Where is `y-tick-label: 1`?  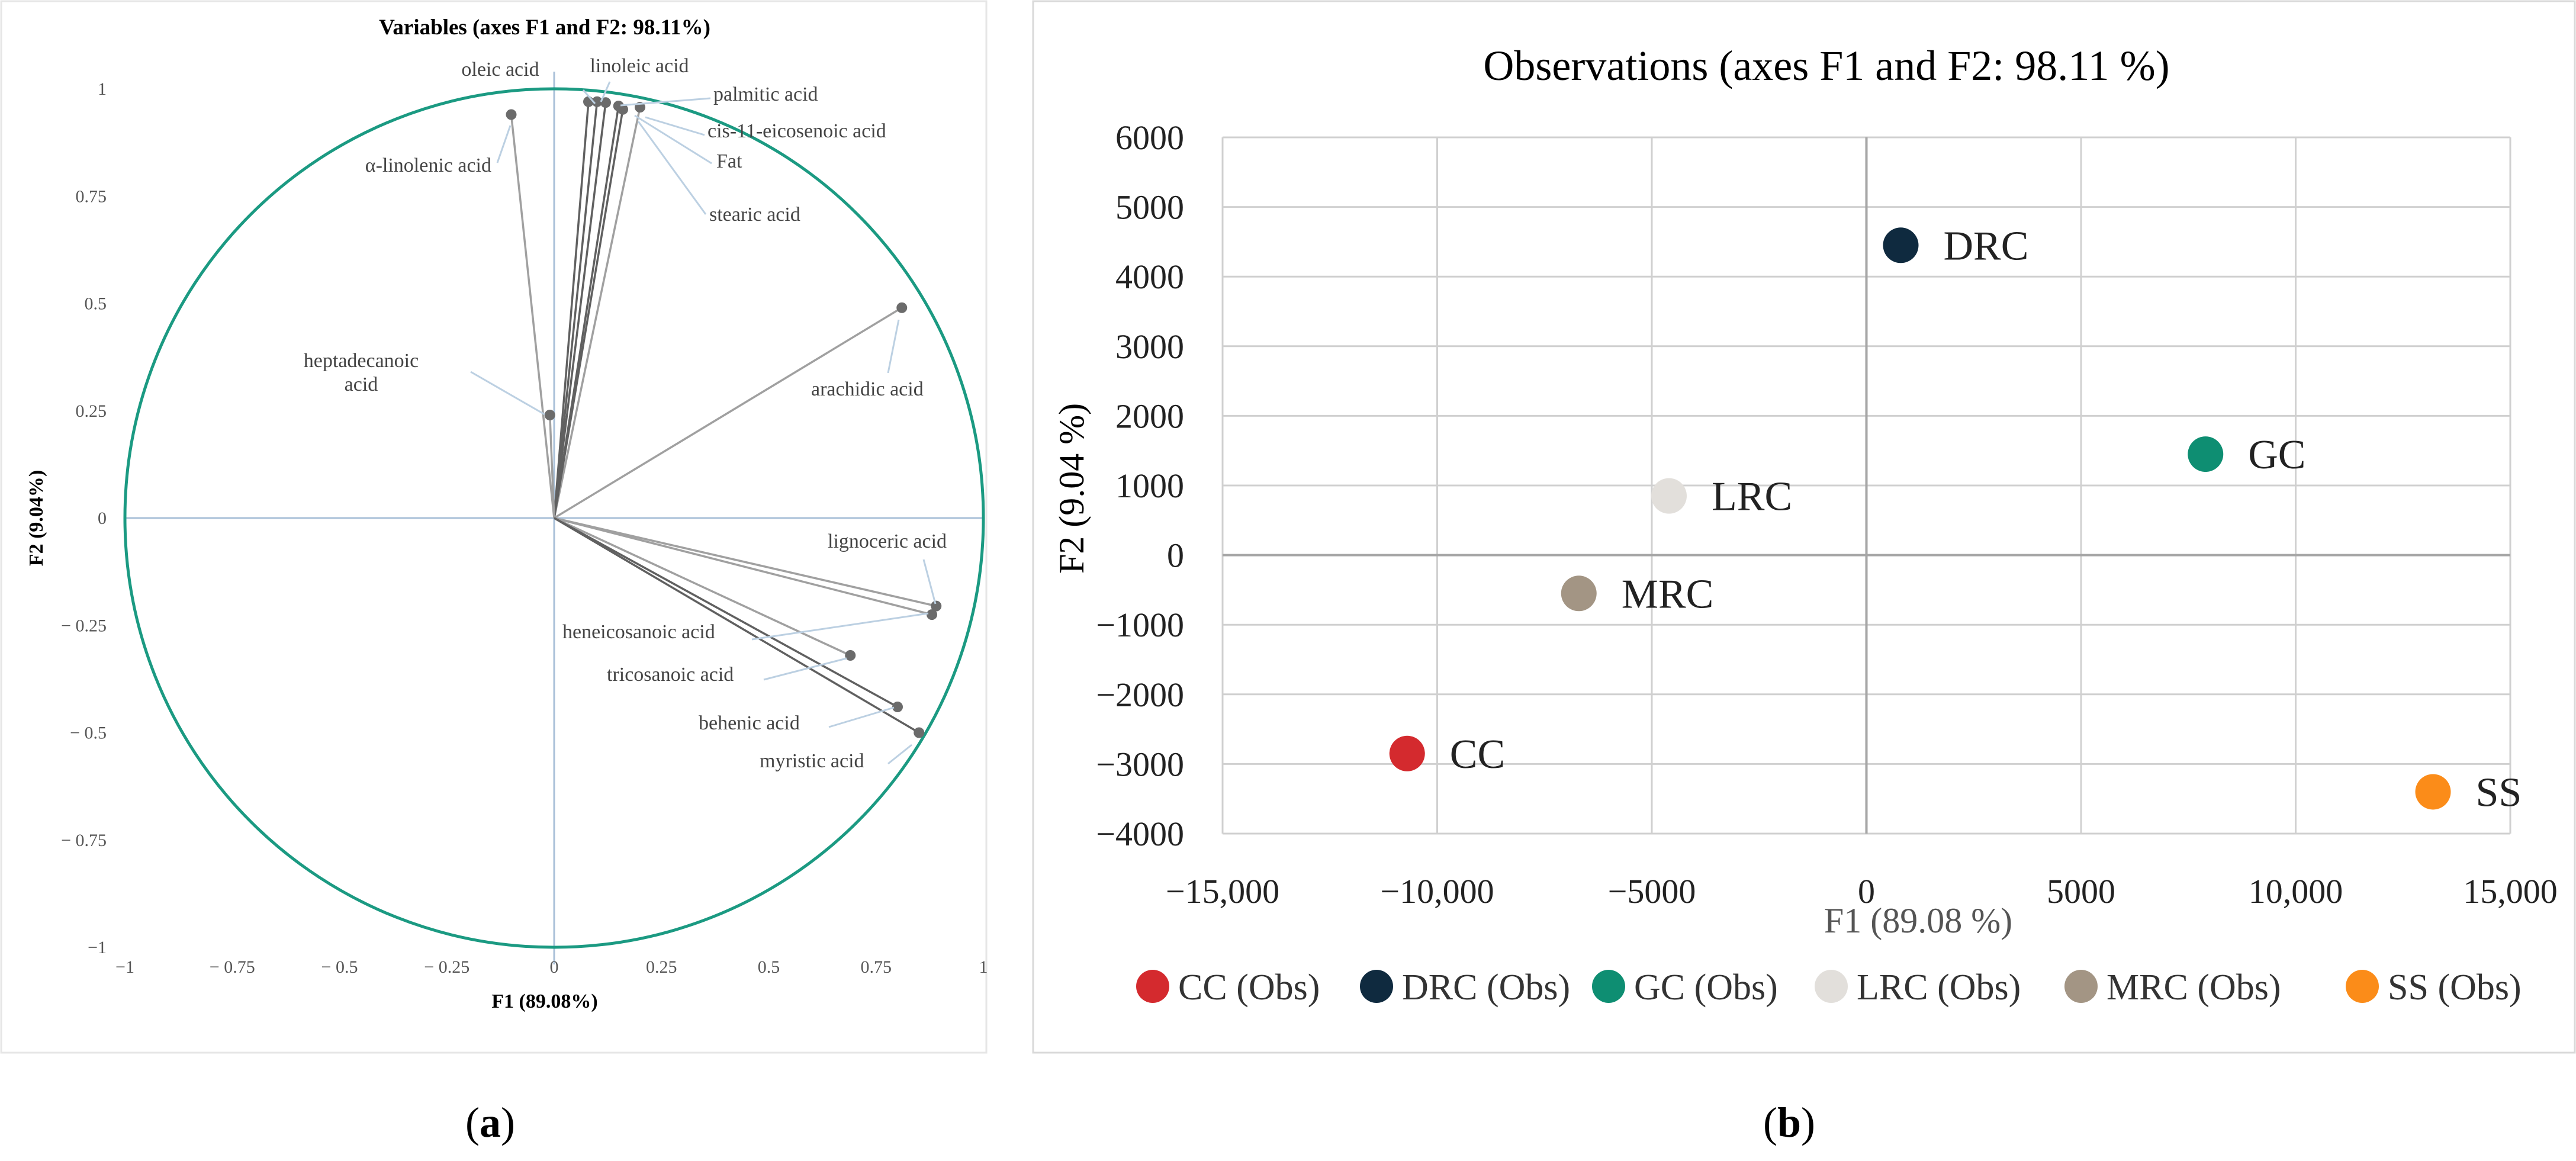
y-tick-label: 1 is located at coordinates (103, 89).